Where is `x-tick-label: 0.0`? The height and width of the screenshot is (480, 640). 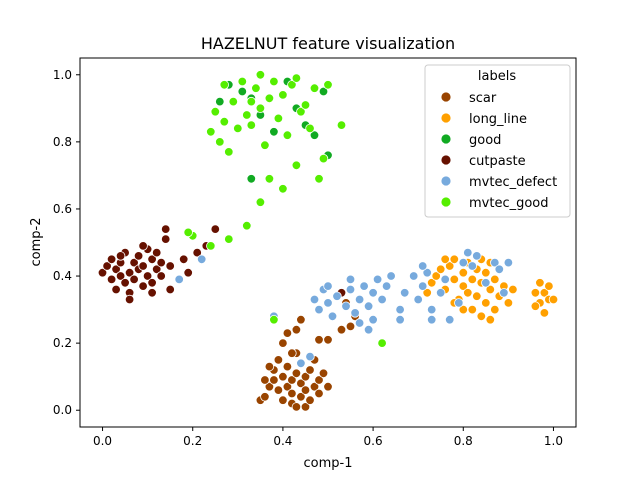
x-tick-label: 0.0 is located at coordinates (102, 441).